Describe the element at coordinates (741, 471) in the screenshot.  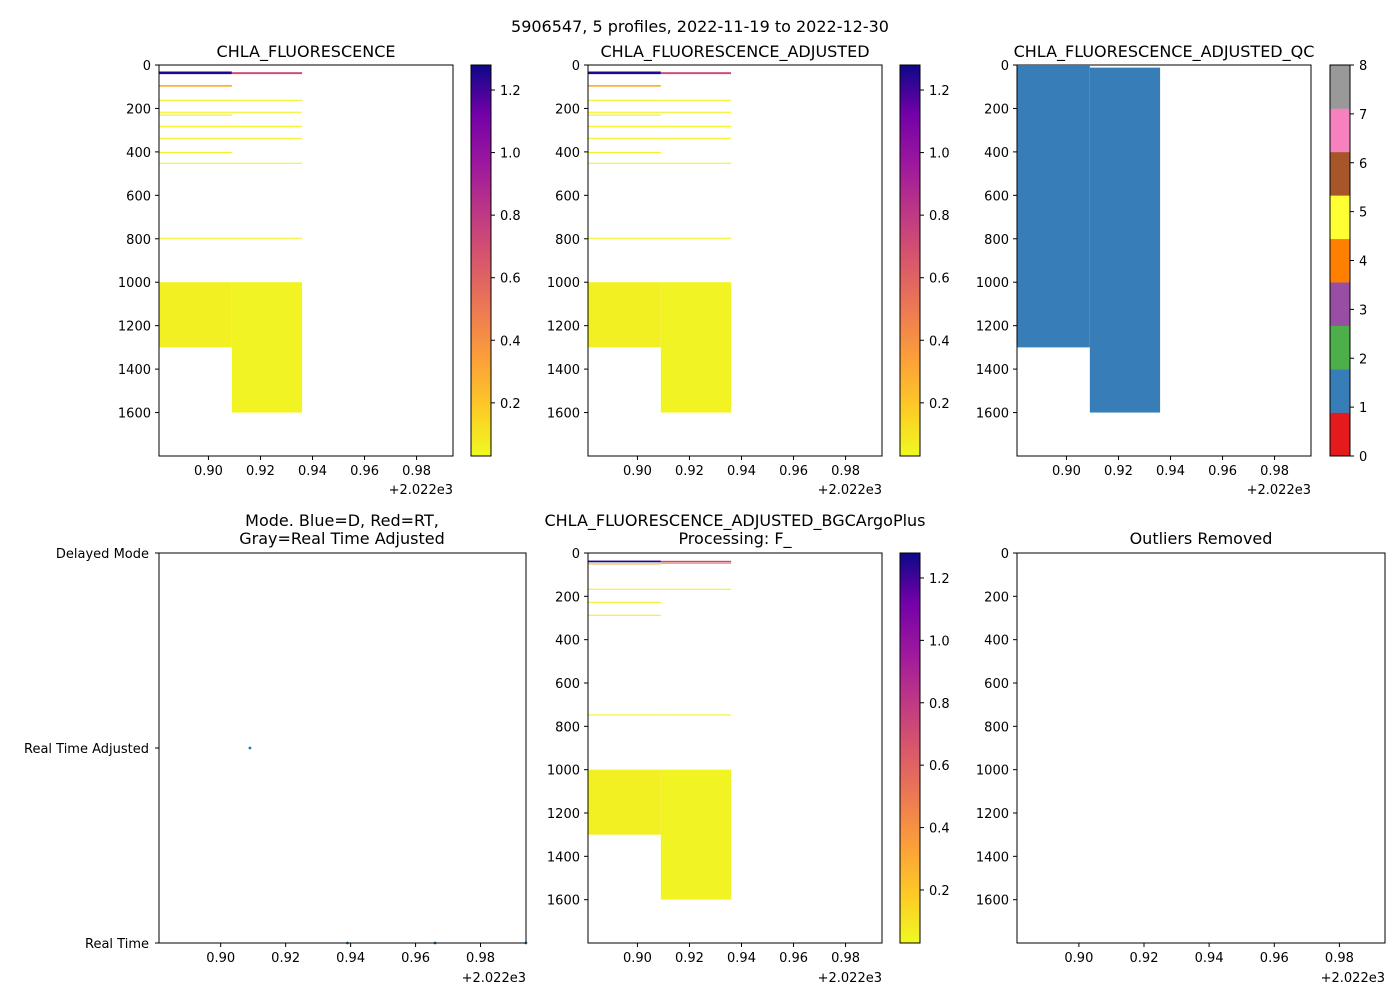
I see `panel-chla-adjusted-x-tick-label: 0.94` at that location.